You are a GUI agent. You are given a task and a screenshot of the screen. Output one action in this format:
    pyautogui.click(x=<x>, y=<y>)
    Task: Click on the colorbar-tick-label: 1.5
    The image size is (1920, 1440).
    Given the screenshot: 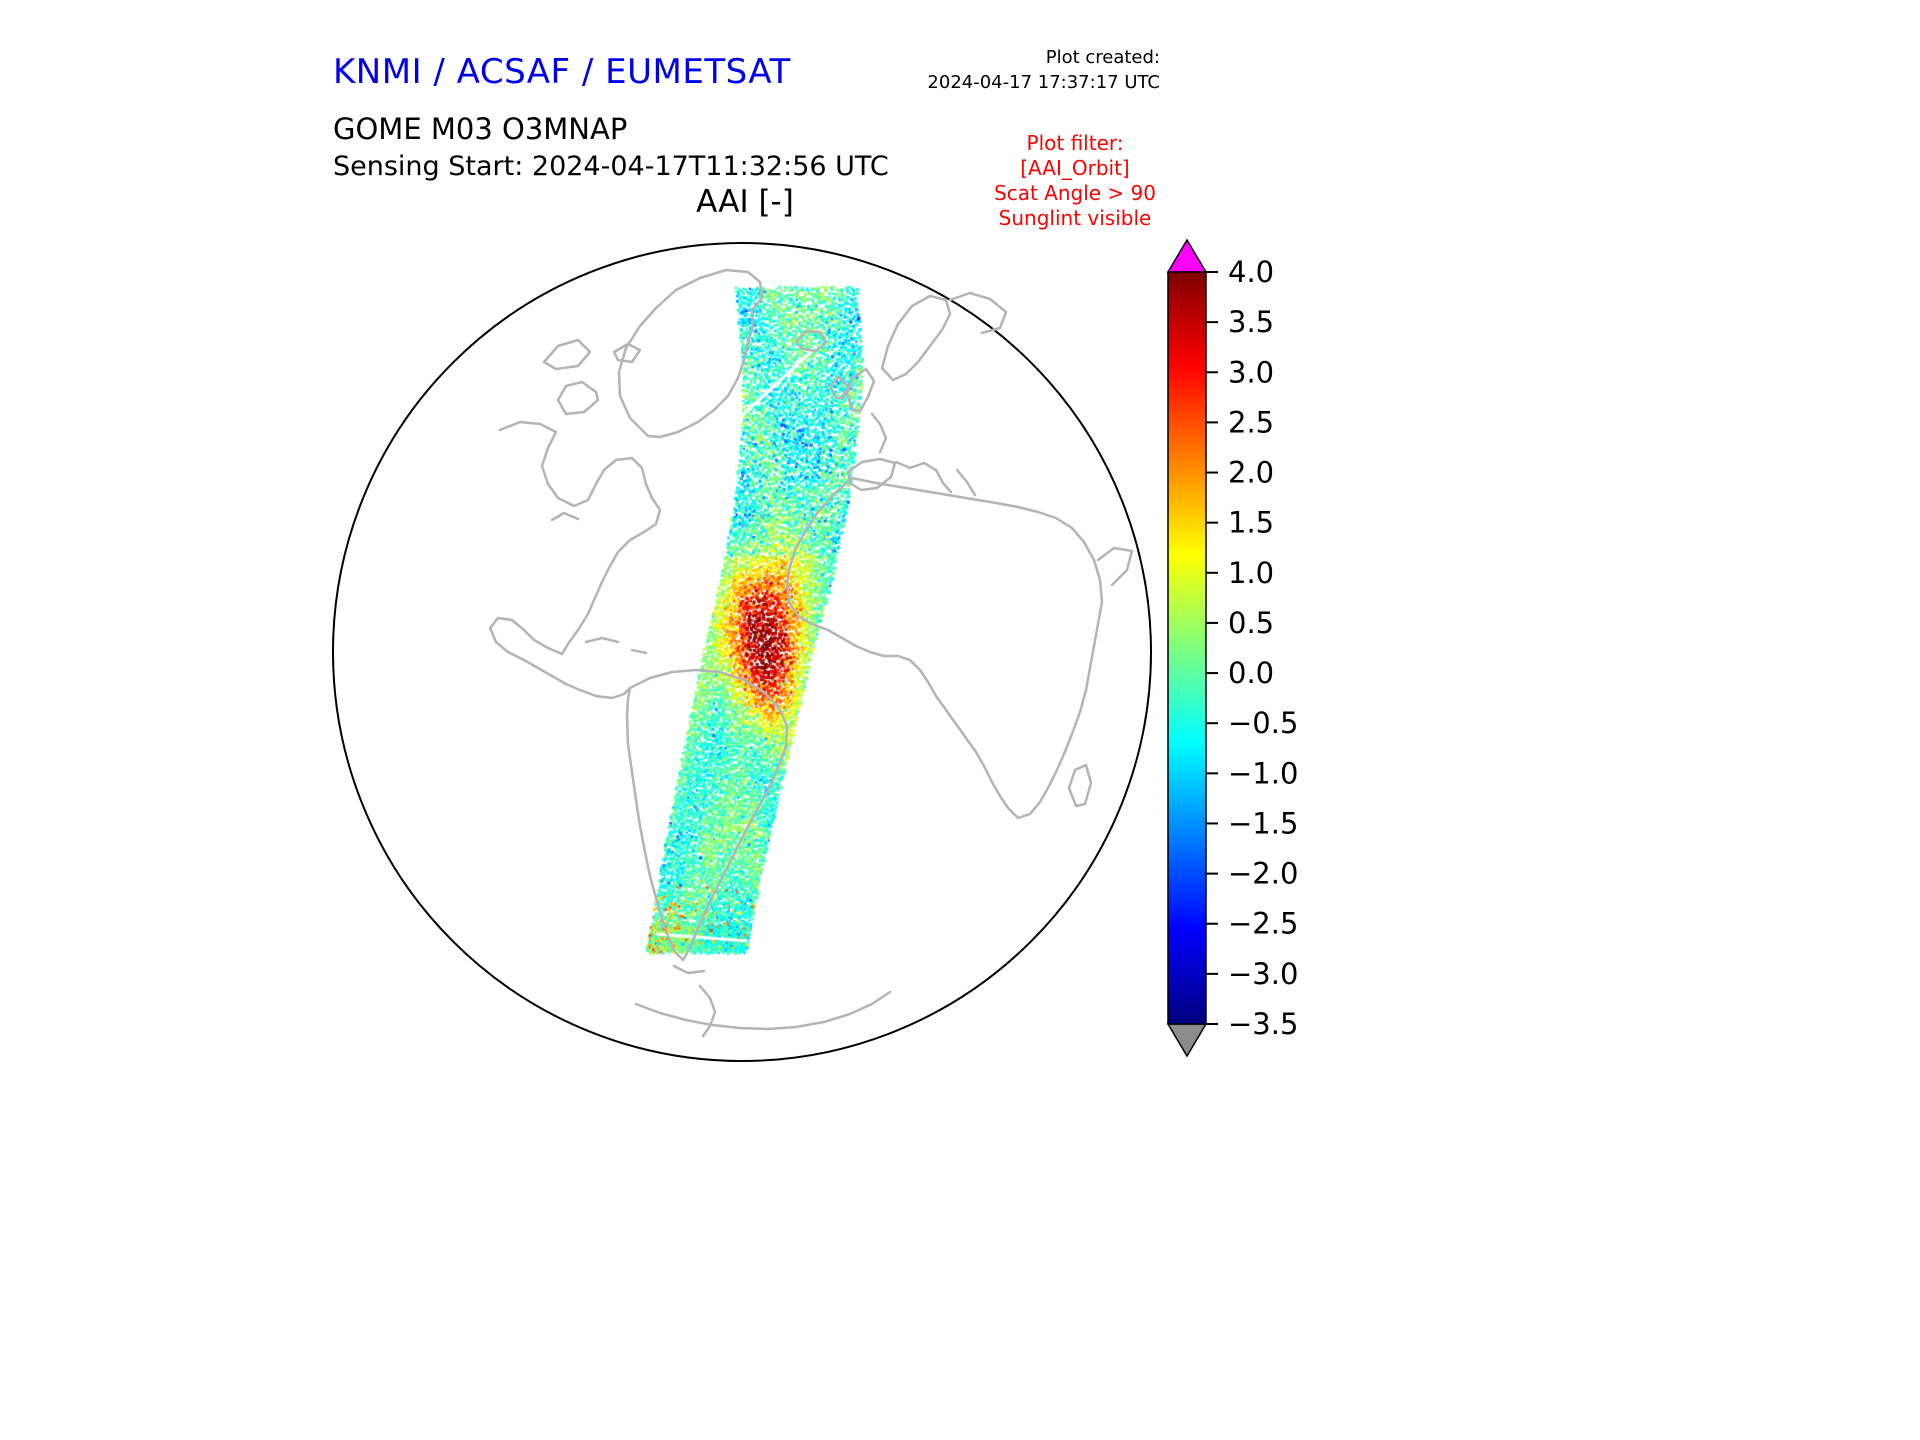 What is the action you would take?
    pyautogui.click(x=1251, y=523)
    